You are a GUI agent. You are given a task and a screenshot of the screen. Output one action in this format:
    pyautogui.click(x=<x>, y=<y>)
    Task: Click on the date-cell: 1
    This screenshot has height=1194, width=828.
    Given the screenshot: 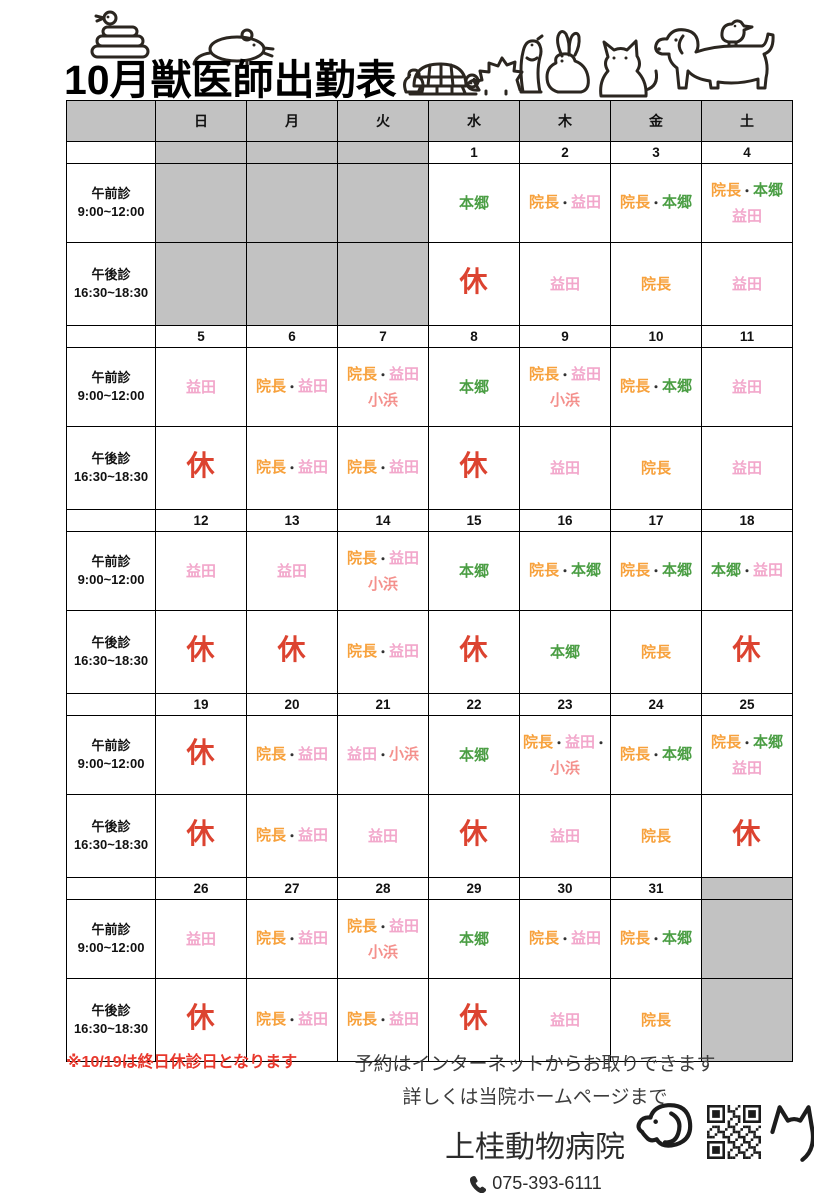 What is the action you would take?
    pyautogui.click(x=474, y=152)
    